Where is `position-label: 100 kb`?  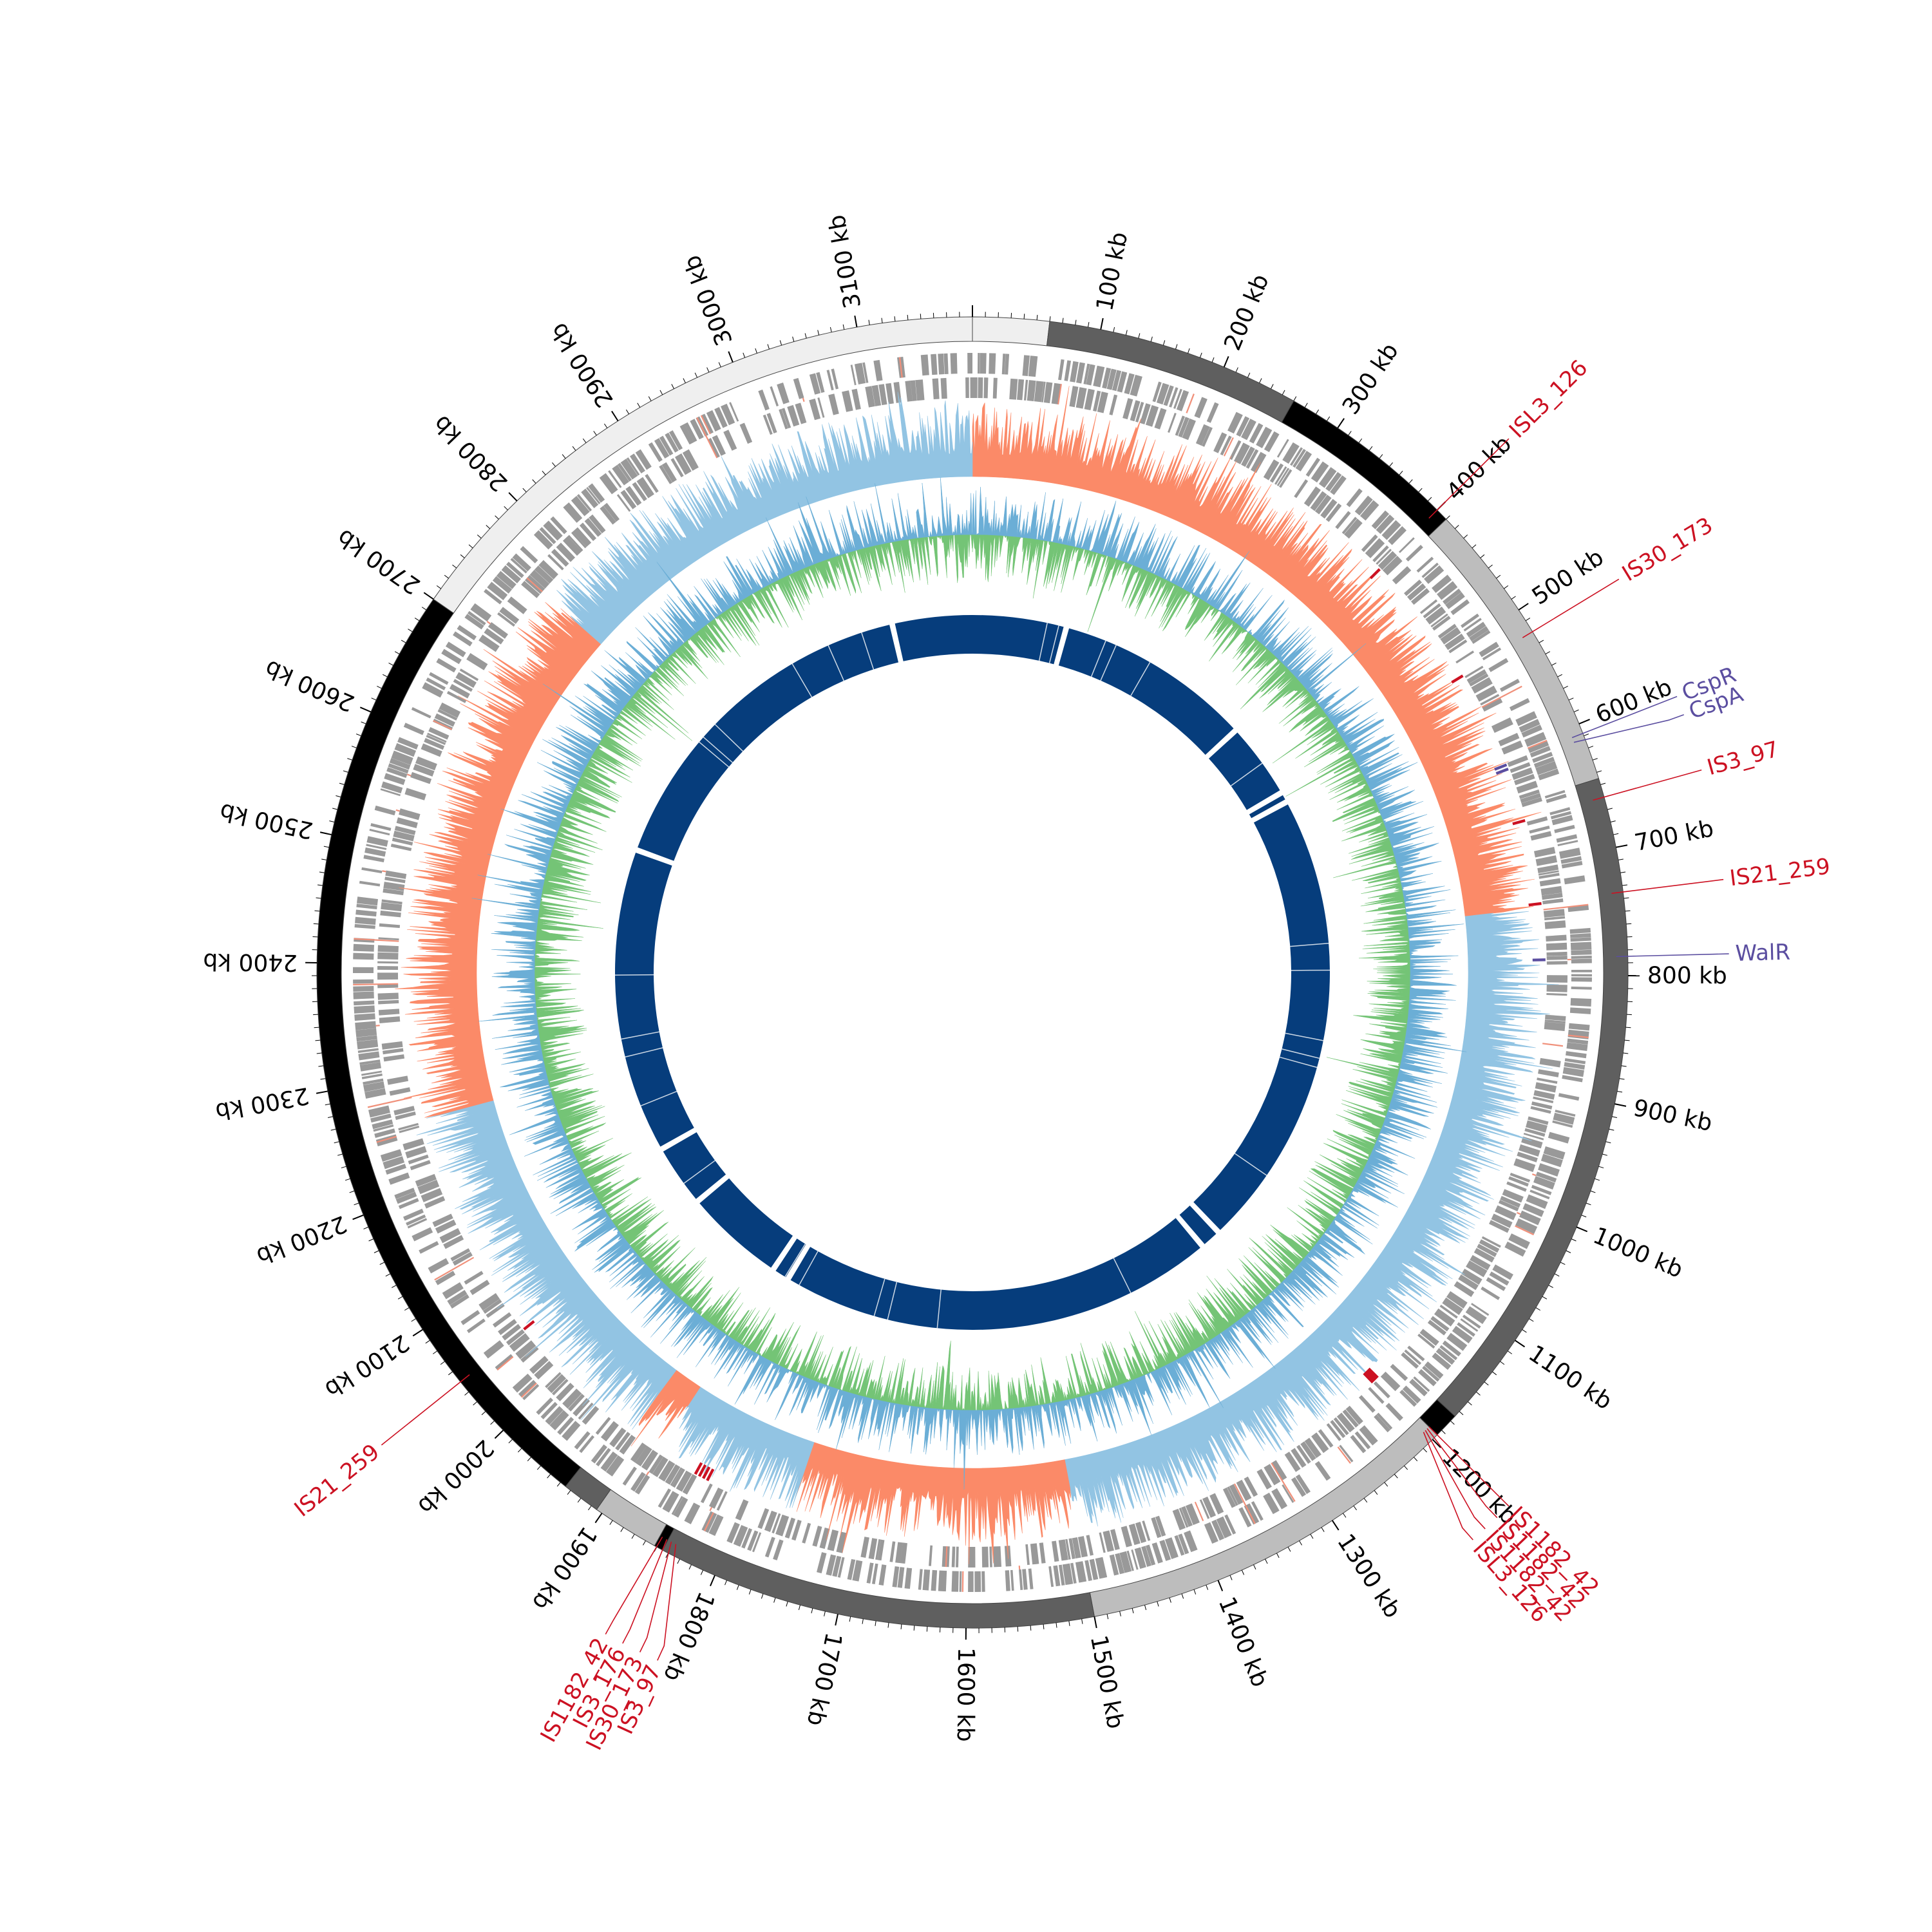
position-label: 100 kb is located at coordinates (1112, 271).